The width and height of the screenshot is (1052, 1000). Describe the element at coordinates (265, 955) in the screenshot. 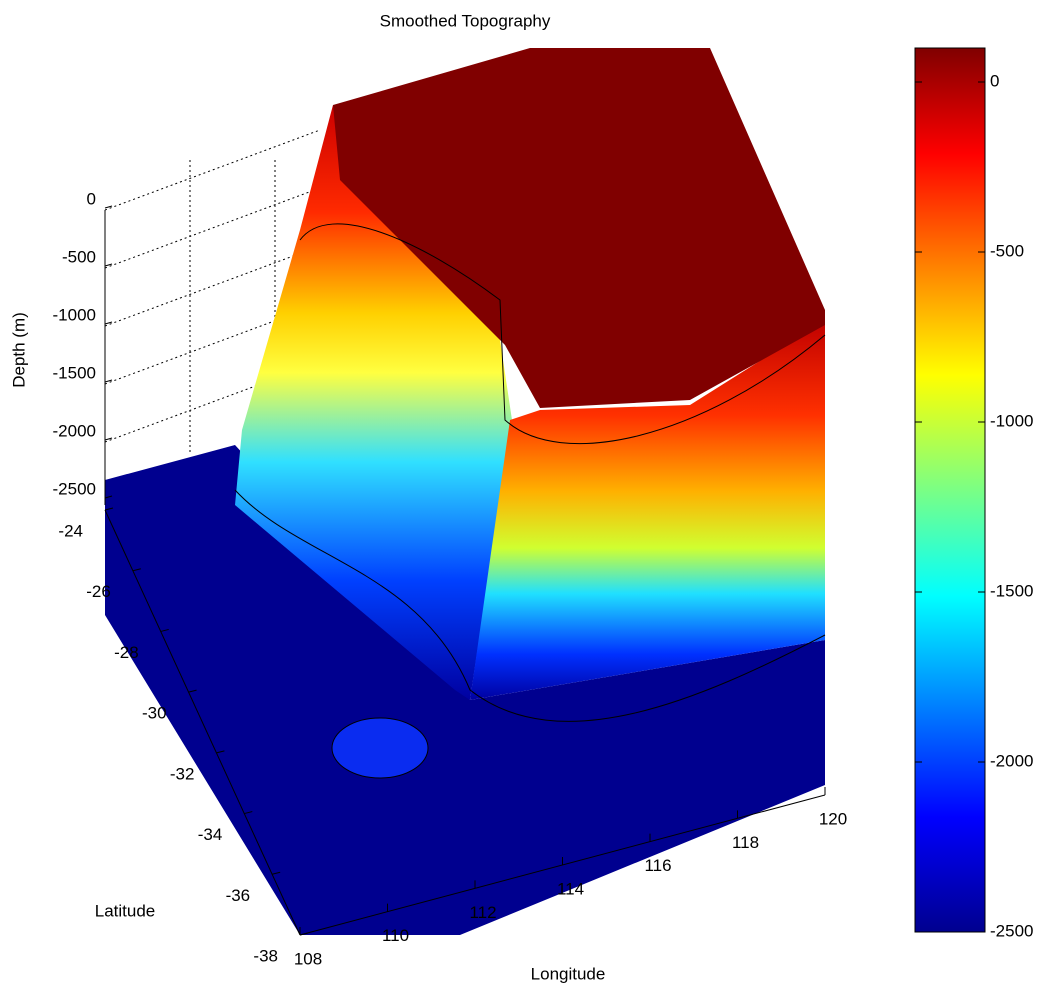

I see `y-tick-label: -38` at that location.